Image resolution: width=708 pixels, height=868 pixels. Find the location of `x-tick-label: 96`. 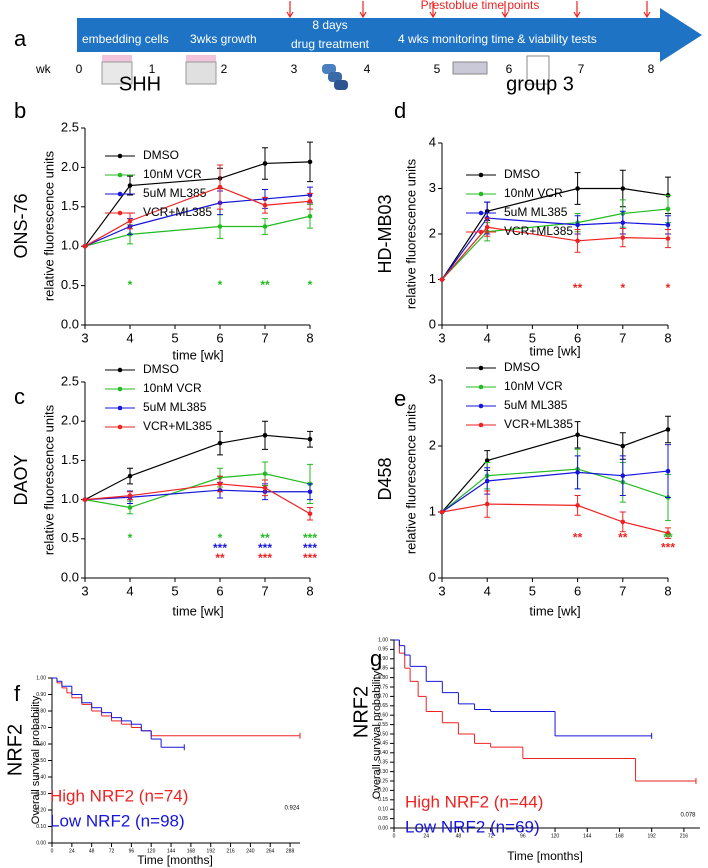

x-tick-label: 96 is located at coordinates (132, 851).